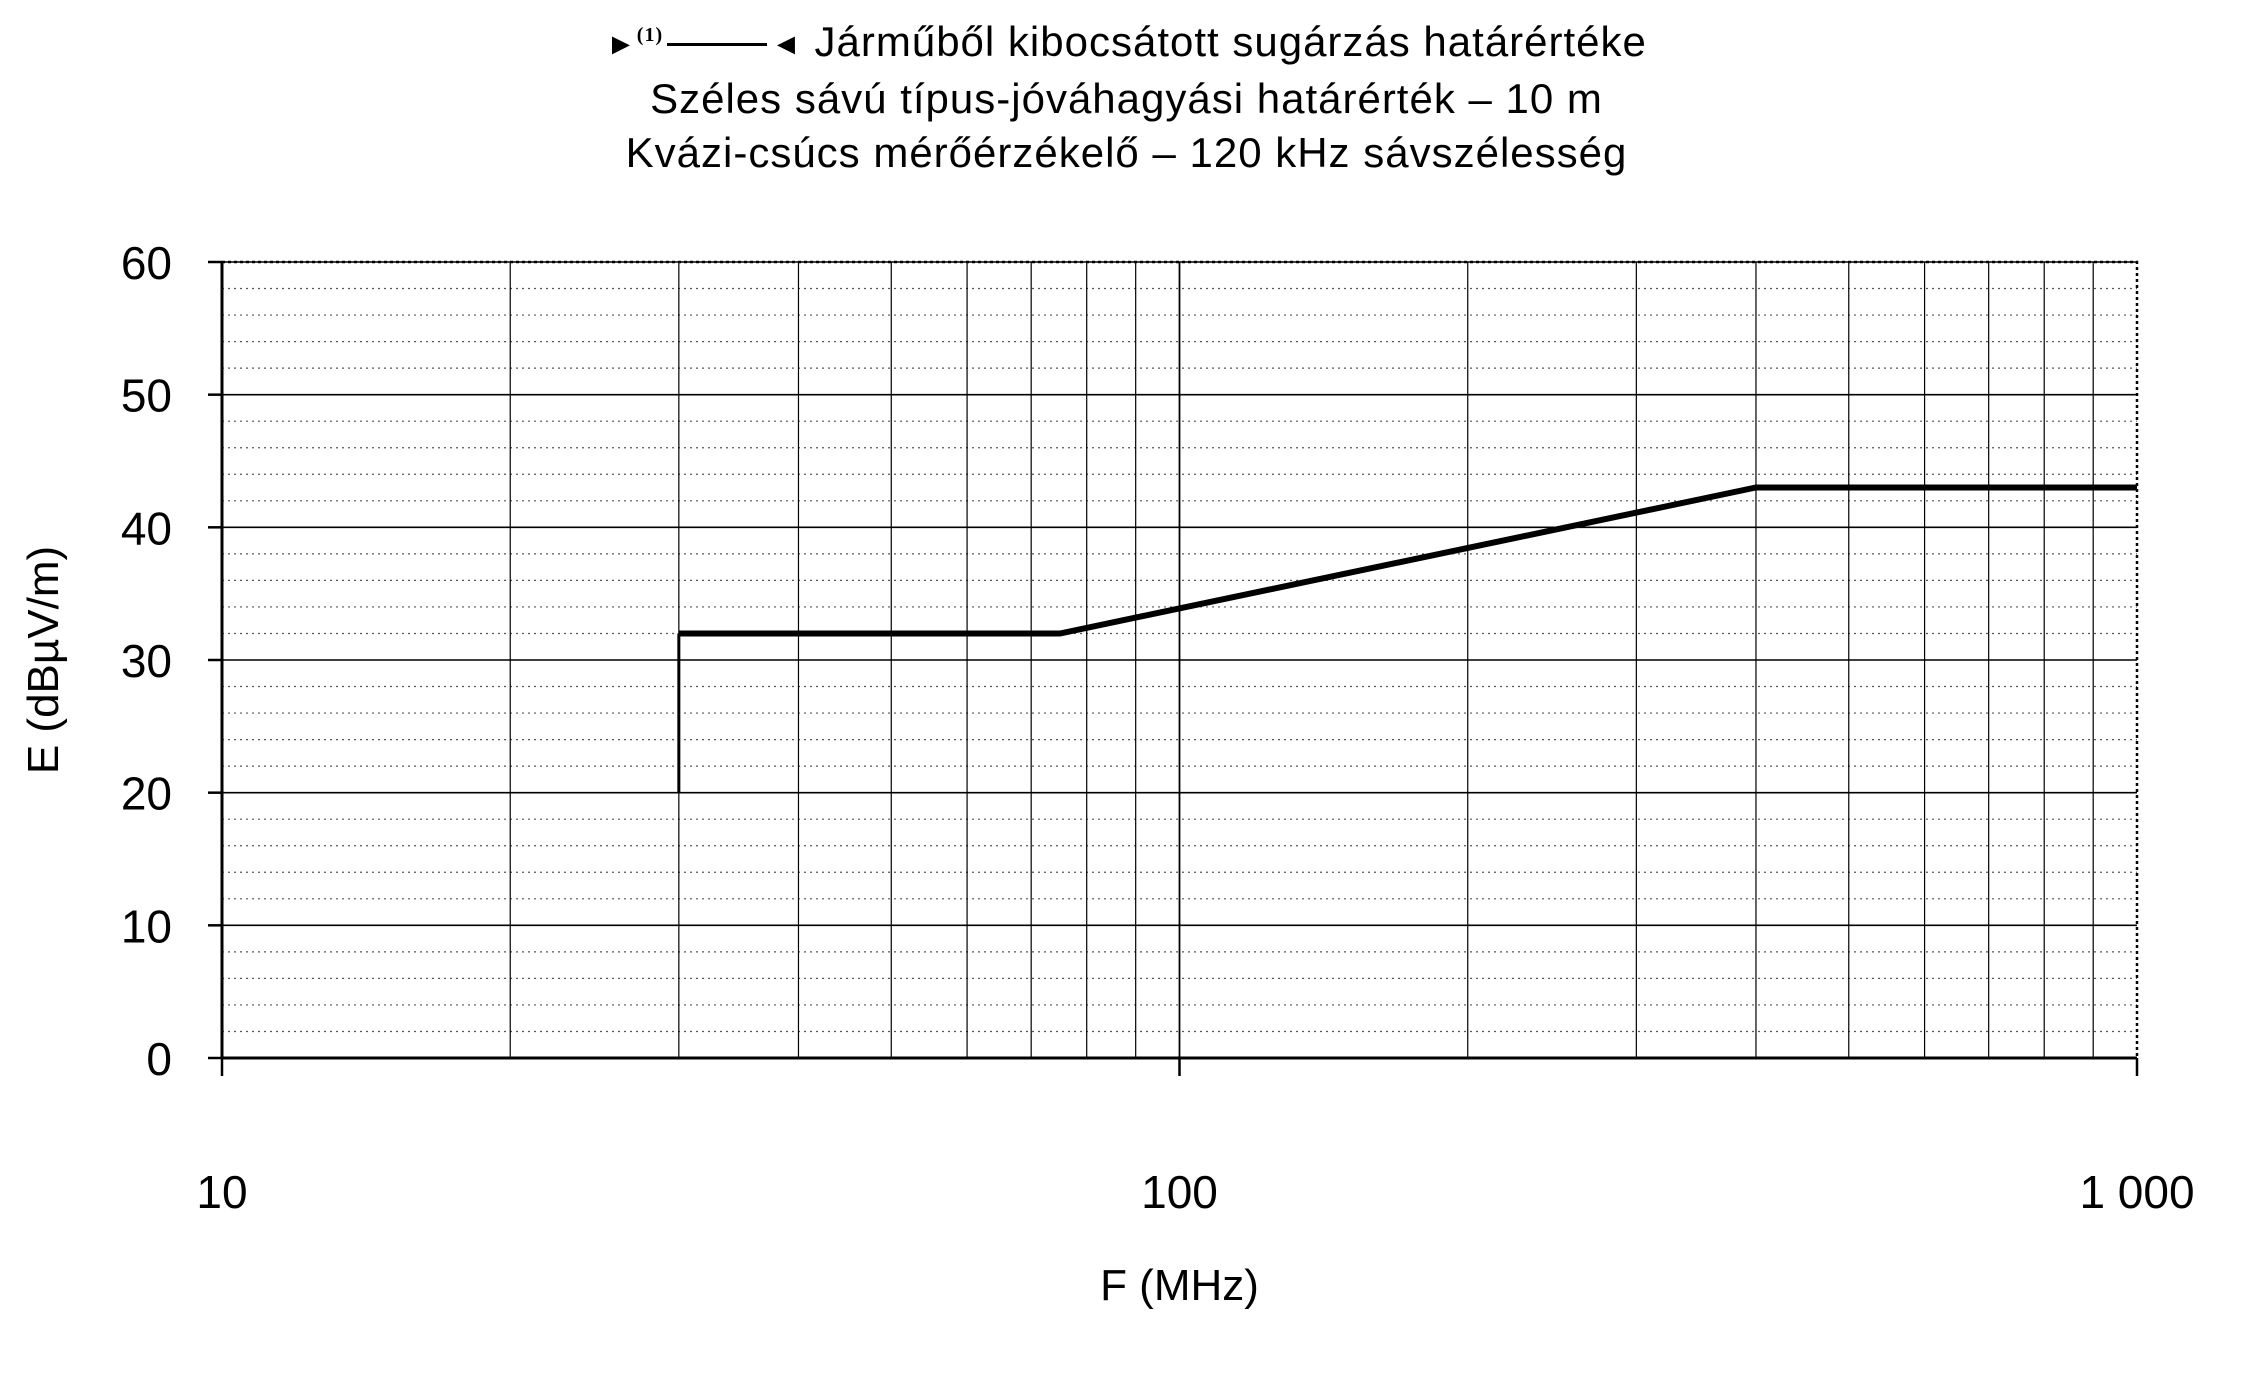  Describe the element at coordinates (43, 660) in the screenshot. I see `y-axis-label: E (dBµV/m)` at that location.